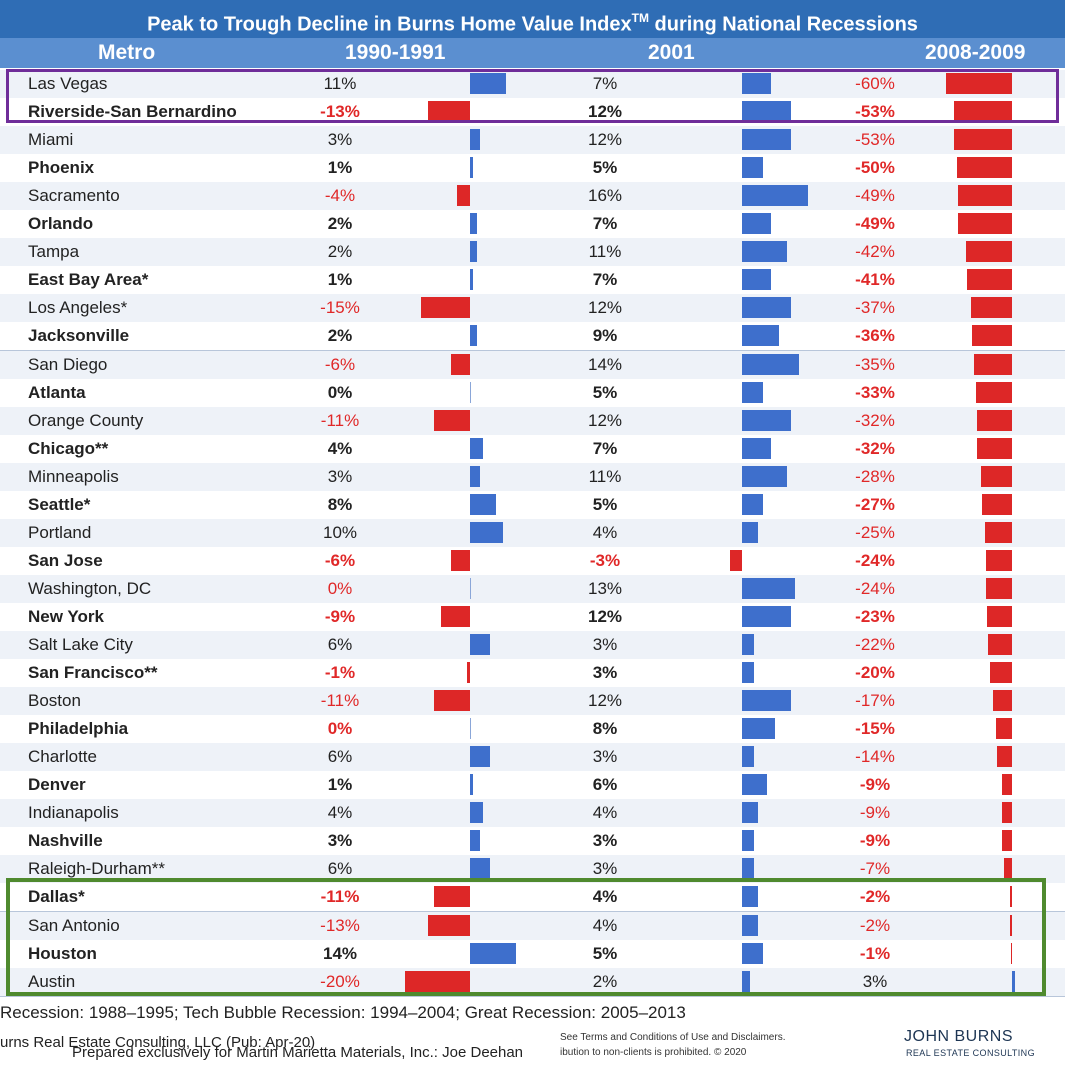  I want to click on value-label: 11%, so click(605, 252).